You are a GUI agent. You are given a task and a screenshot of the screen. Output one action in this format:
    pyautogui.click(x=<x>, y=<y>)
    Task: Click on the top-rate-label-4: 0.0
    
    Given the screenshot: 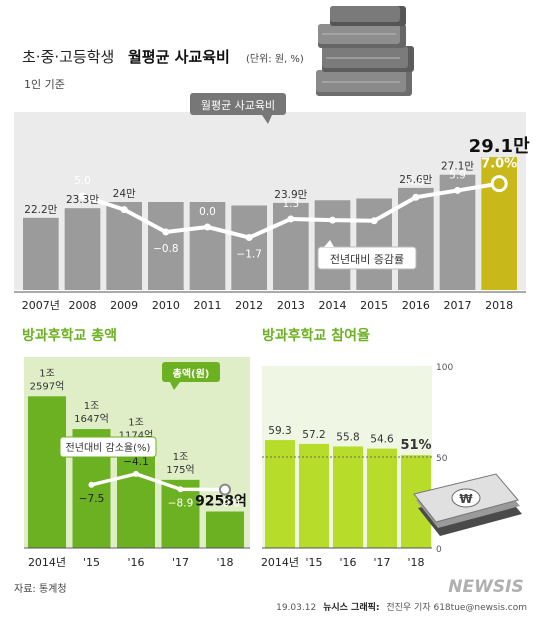 What is the action you would take?
    pyautogui.click(x=207, y=212)
    